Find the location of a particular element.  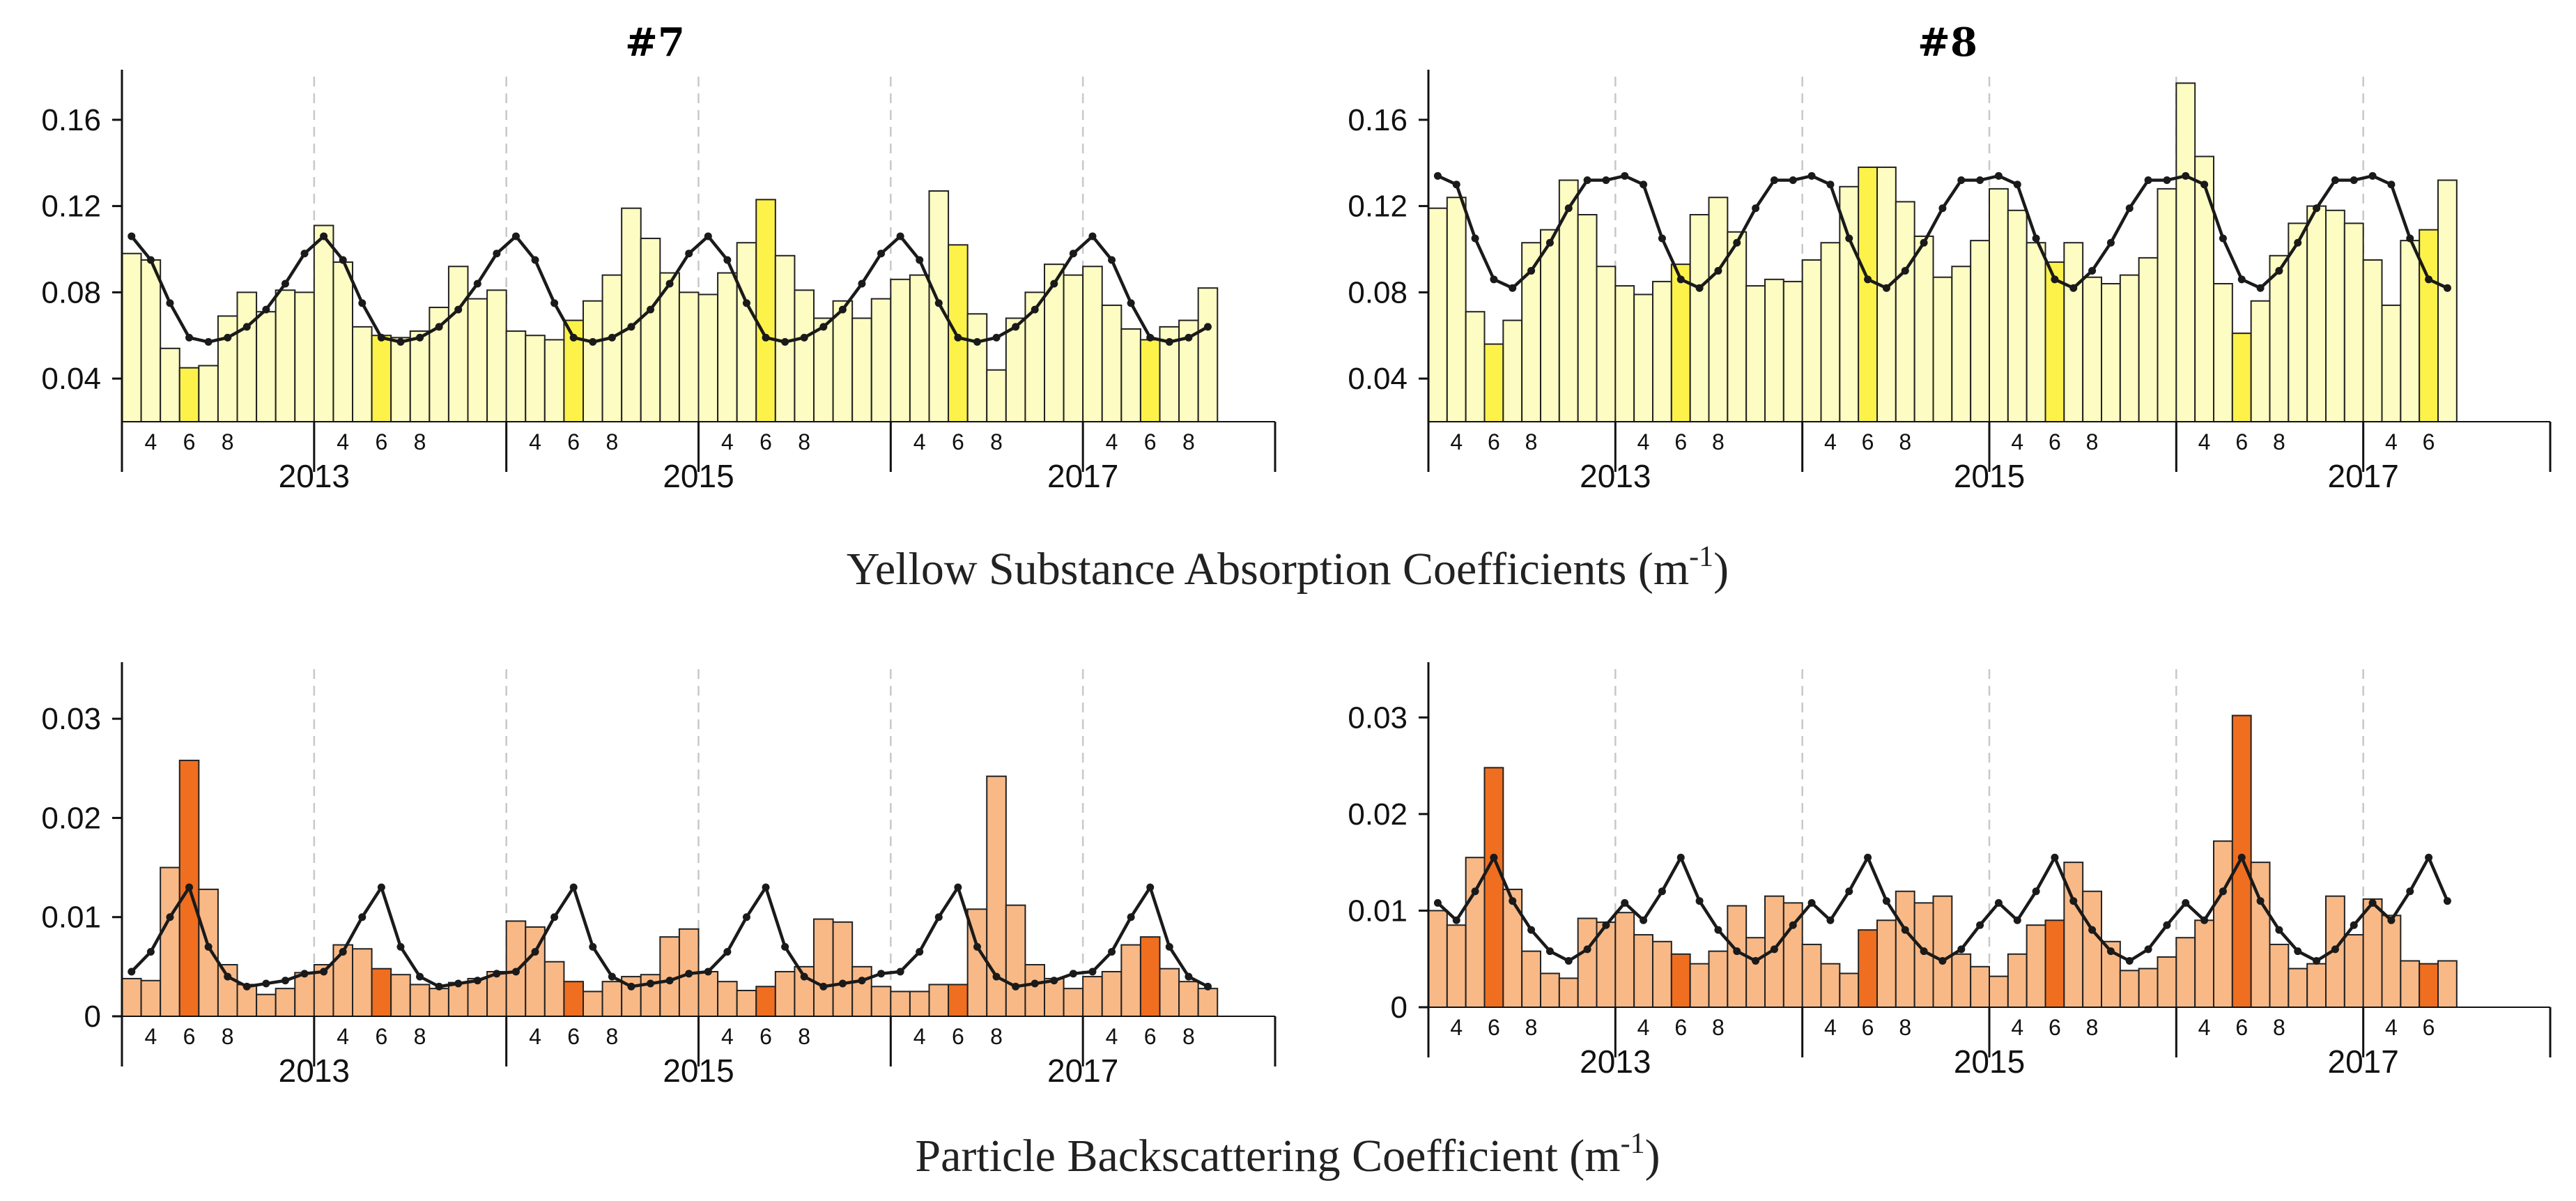

panel-title-8: #8 is located at coordinates (1947, 43).